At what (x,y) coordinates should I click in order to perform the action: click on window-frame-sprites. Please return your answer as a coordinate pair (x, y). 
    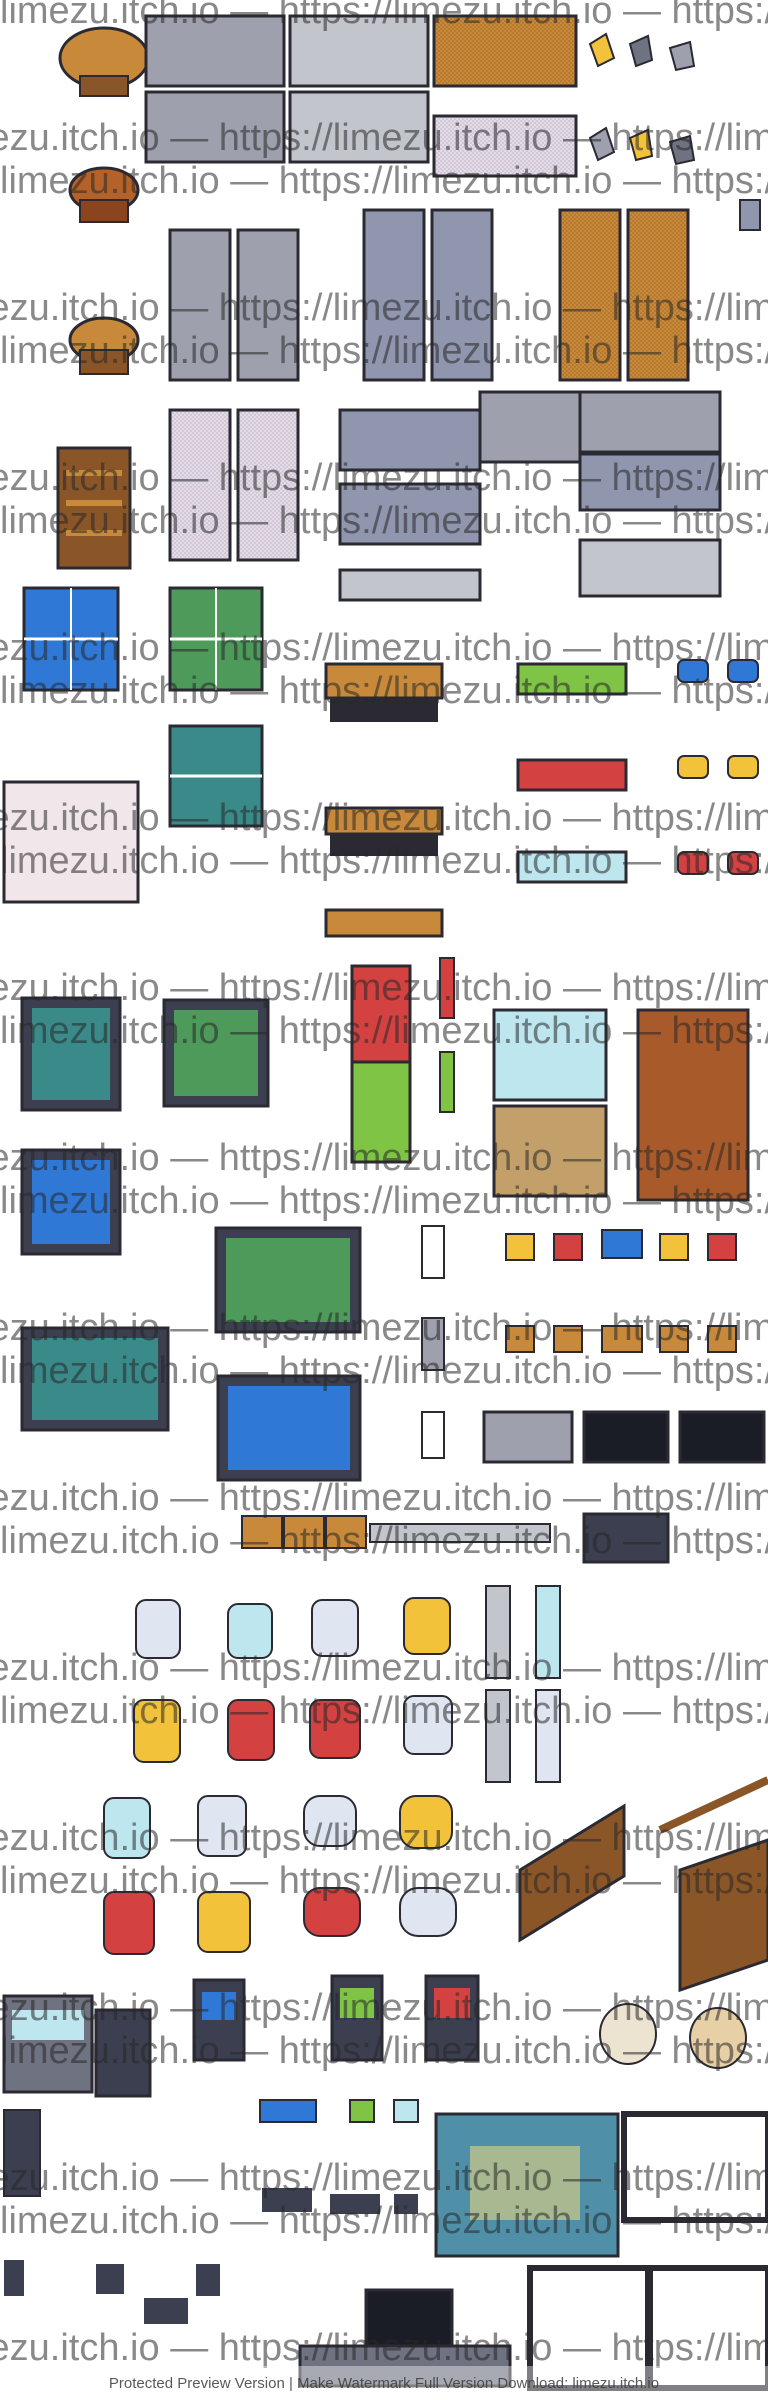
    Looking at the image, I should click on (647, 2251).